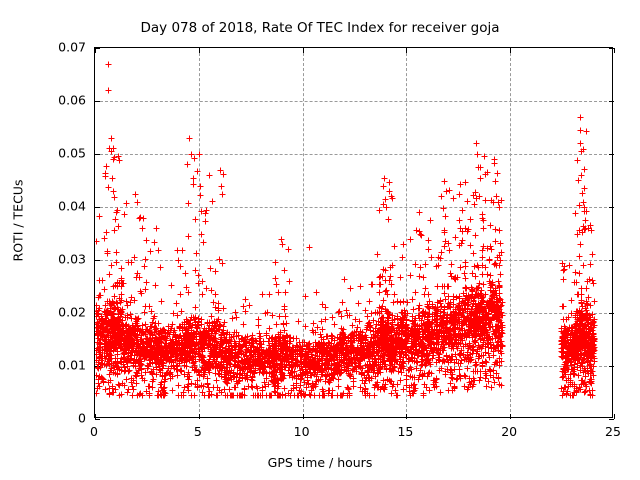 Image resolution: width=640 pixels, height=480 pixels. I want to click on y-axis-tick-label: 0.06, so click(72, 100).